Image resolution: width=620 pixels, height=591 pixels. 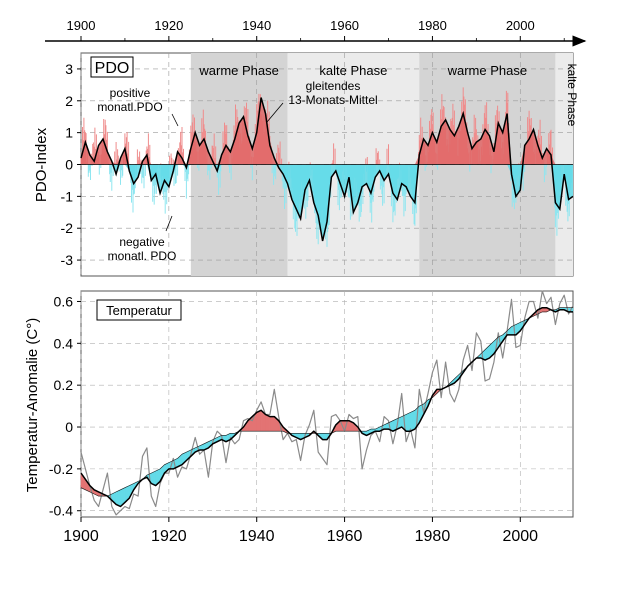 What do you see at coordinates (275, 112) in the screenshot?
I see `annotation-smooth-pointer` at bounding box center [275, 112].